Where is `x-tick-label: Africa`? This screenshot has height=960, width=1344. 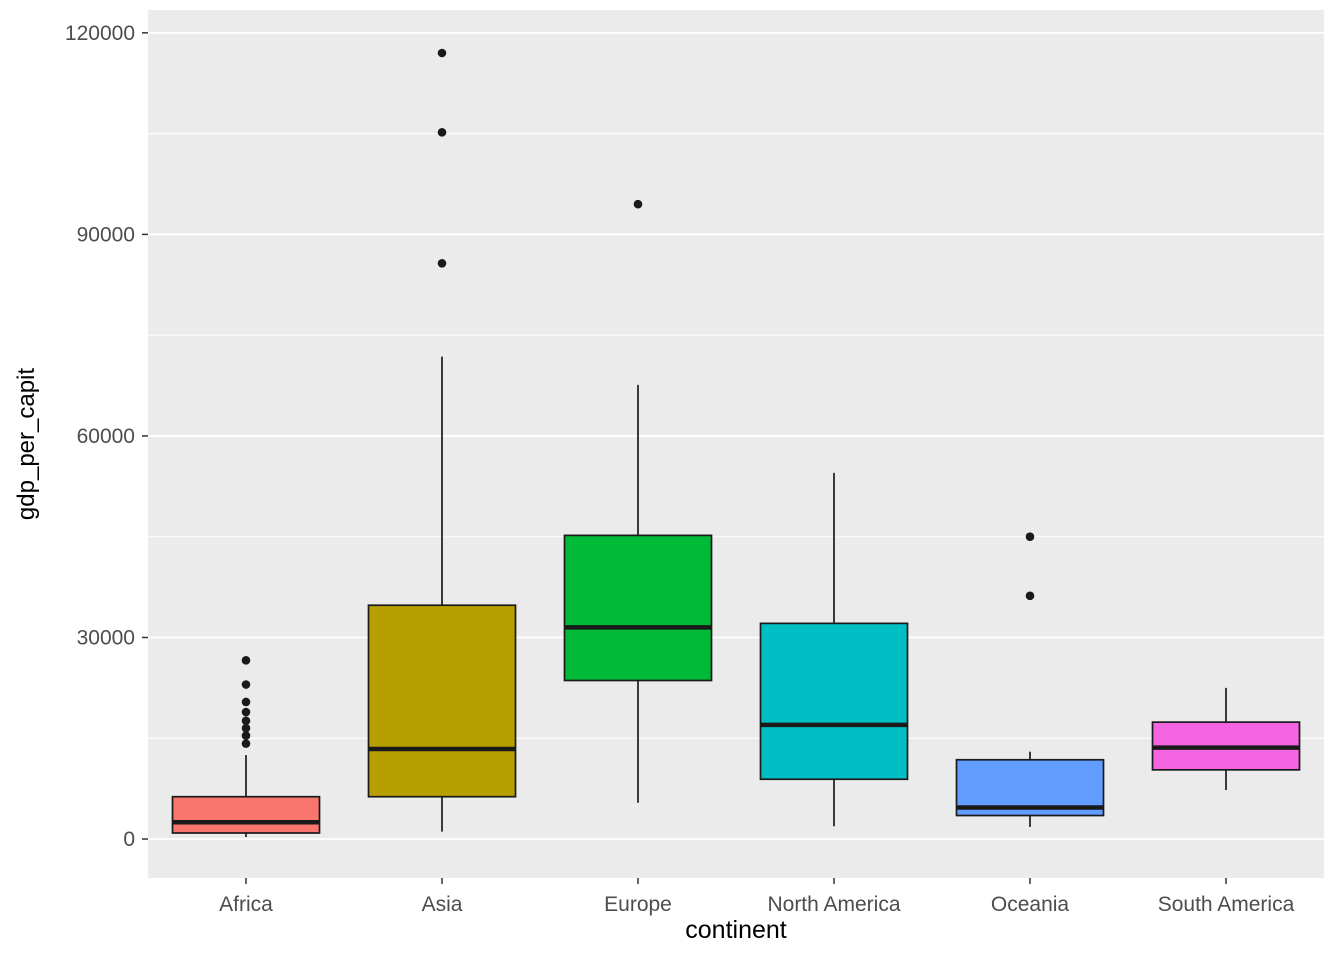 x-tick-label: Africa is located at coordinates (246, 904).